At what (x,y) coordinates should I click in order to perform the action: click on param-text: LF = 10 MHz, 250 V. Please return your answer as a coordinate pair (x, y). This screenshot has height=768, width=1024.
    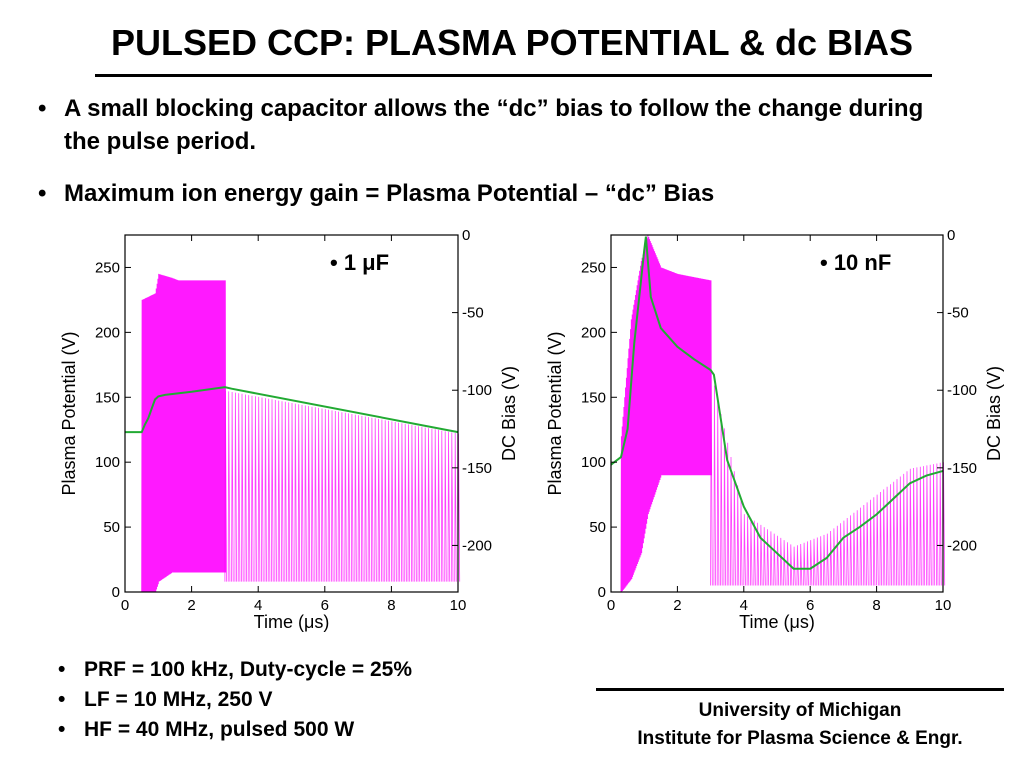
    Looking at the image, I should click on (178, 699).